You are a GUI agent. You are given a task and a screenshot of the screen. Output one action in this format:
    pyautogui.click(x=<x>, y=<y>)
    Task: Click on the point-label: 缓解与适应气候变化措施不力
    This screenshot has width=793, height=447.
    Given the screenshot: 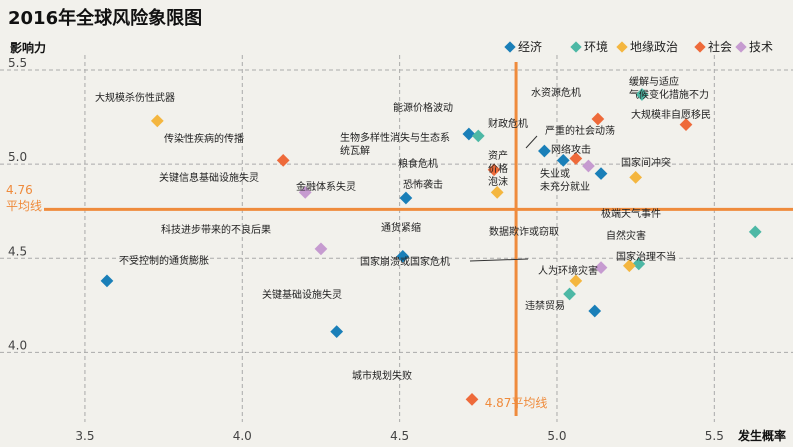 What is the action you would take?
    pyautogui.click(x=669, y=88)
    